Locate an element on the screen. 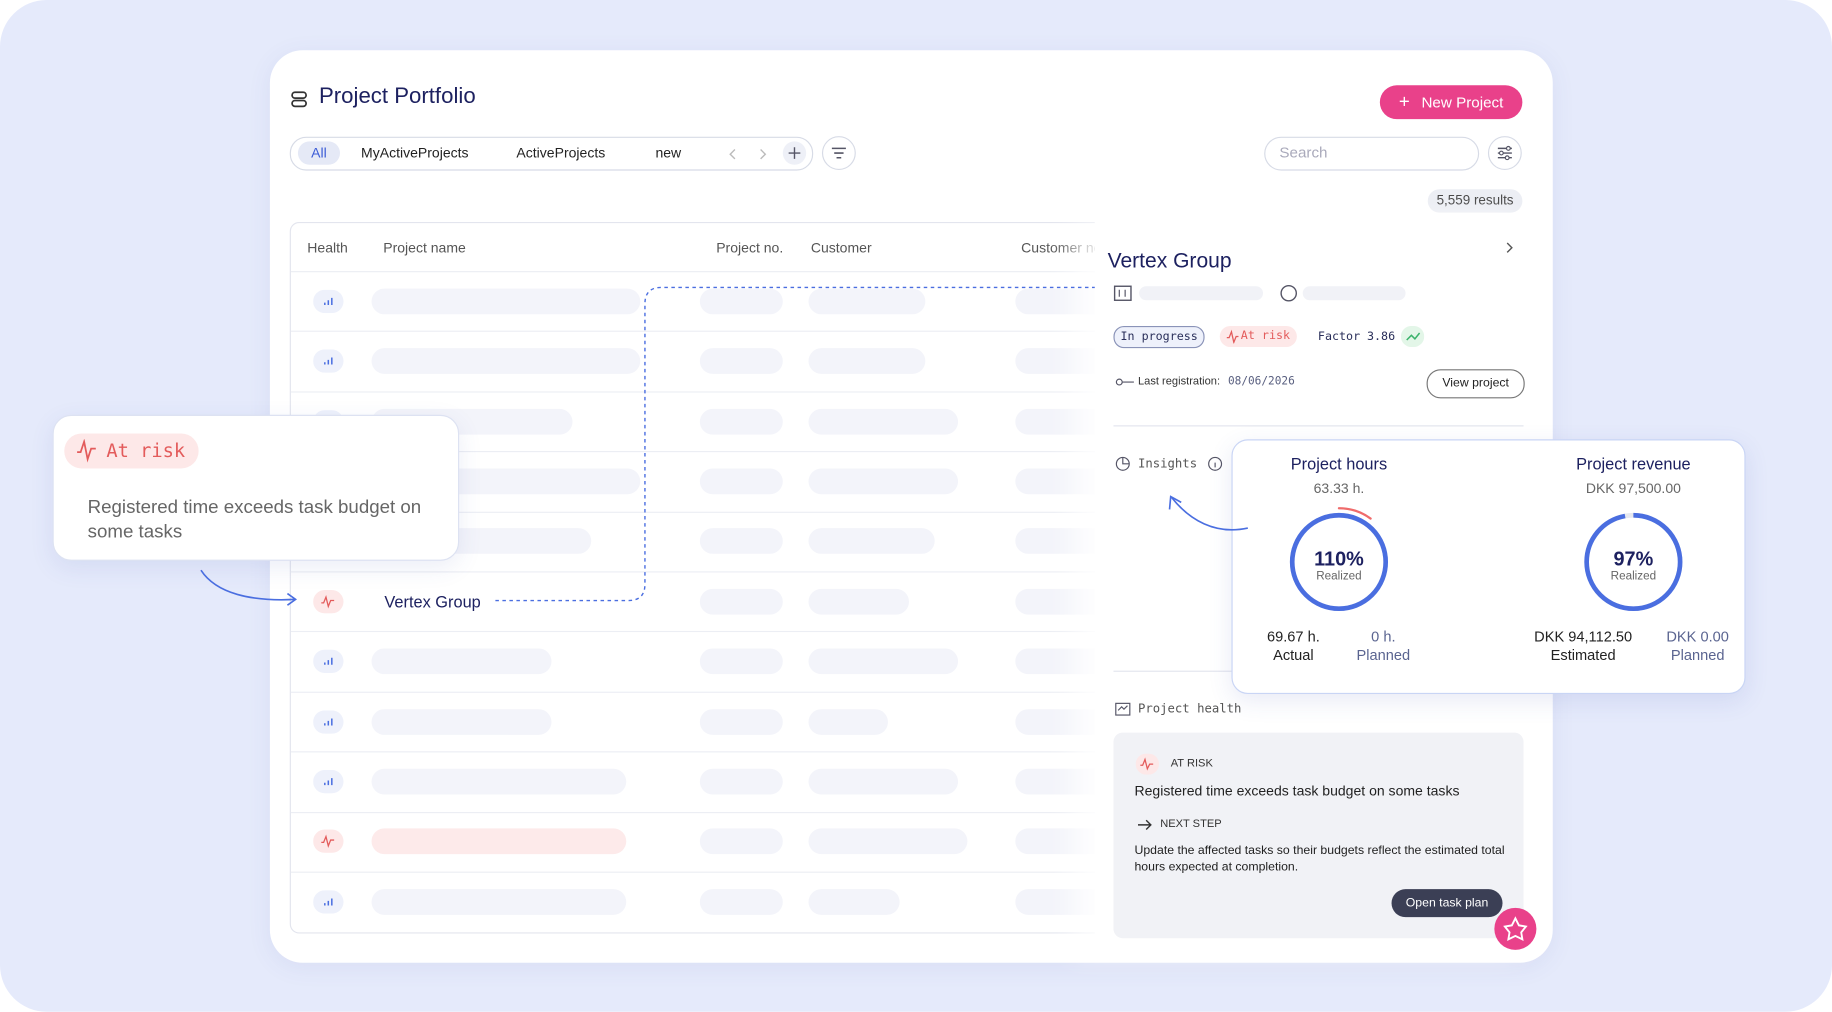  metric-value: DKK 94,112.50 is located at coordinates (1583, 636).